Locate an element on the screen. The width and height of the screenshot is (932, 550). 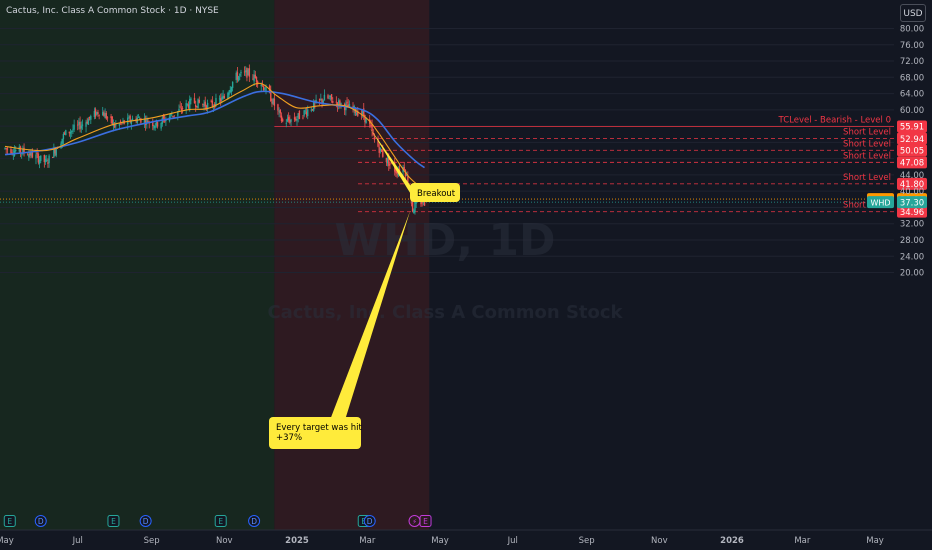
last-price-badge-label: 37.30 is located at coordinates (912, 203).